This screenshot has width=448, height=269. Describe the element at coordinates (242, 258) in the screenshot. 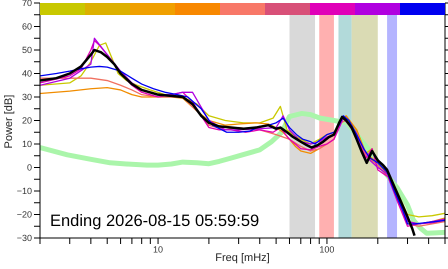

I see `x-axis-title: Freq [mHz]` at that location.